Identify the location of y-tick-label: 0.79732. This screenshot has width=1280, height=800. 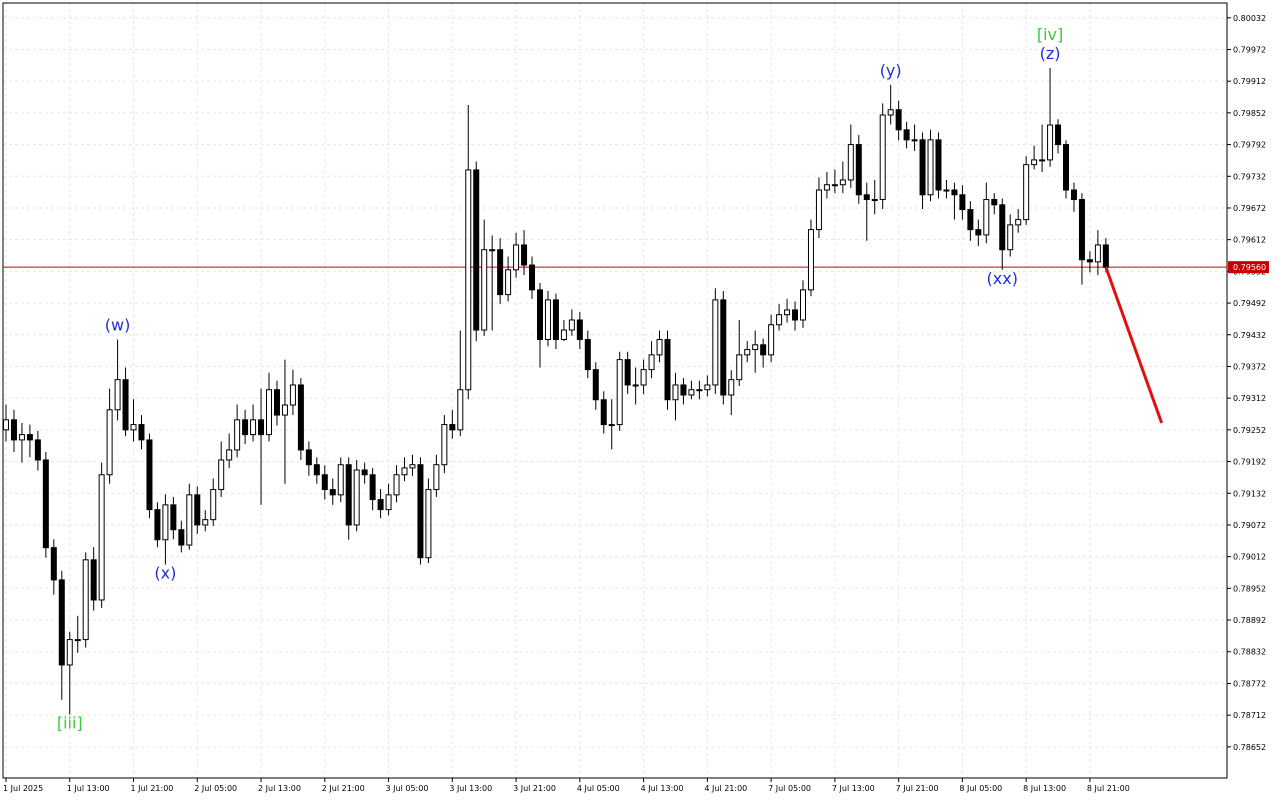
(1249, 176).